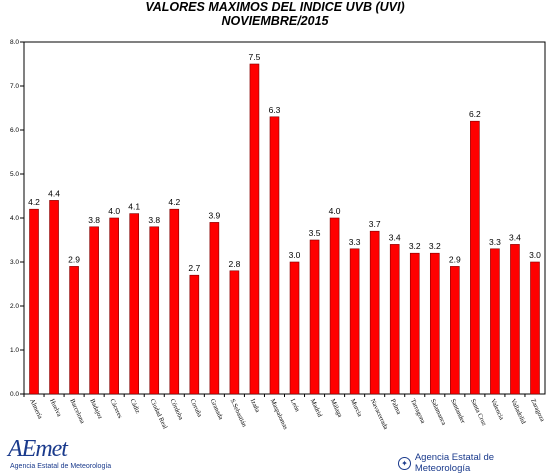 This screenshot has height=476, width=550. I want to click on value-label: 2.8, so click(234, 264).